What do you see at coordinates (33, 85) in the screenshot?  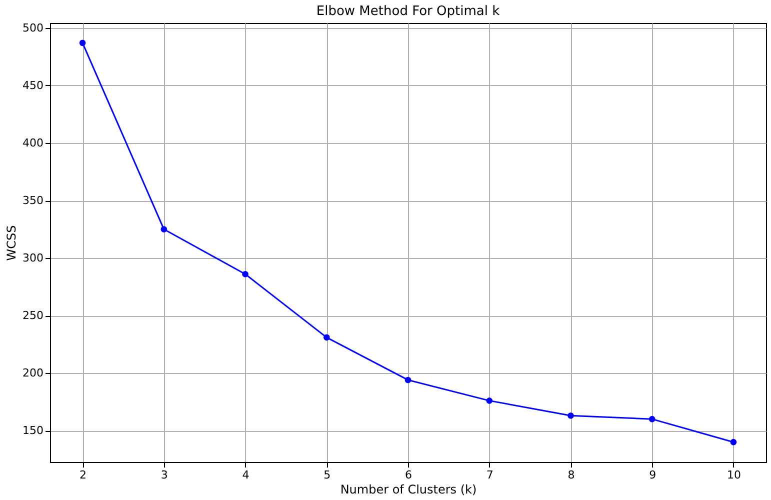 I see `y-tick-label: 450` at bounding box center [33, 85].